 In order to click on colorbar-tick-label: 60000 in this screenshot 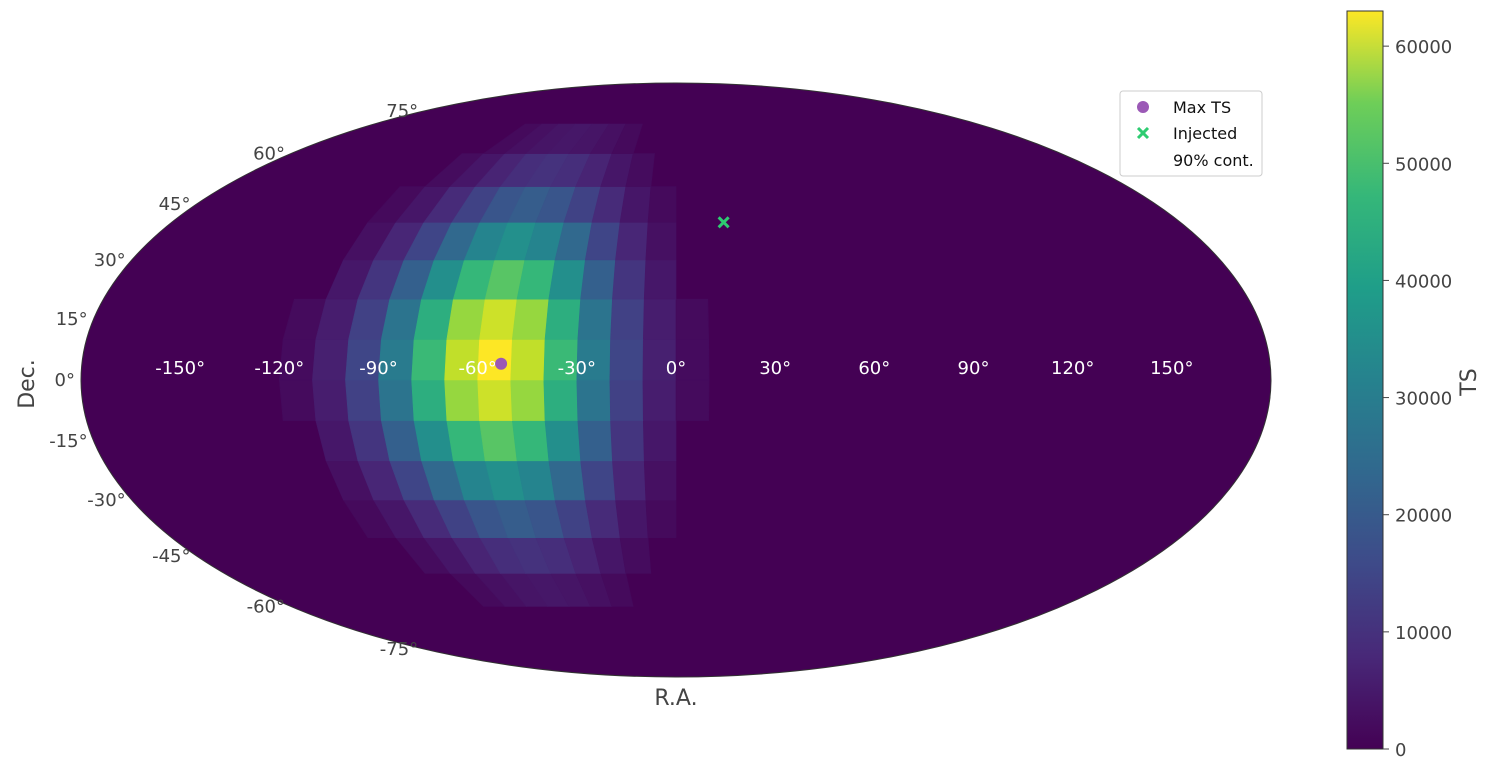, I will do `click(1423, 47)`.